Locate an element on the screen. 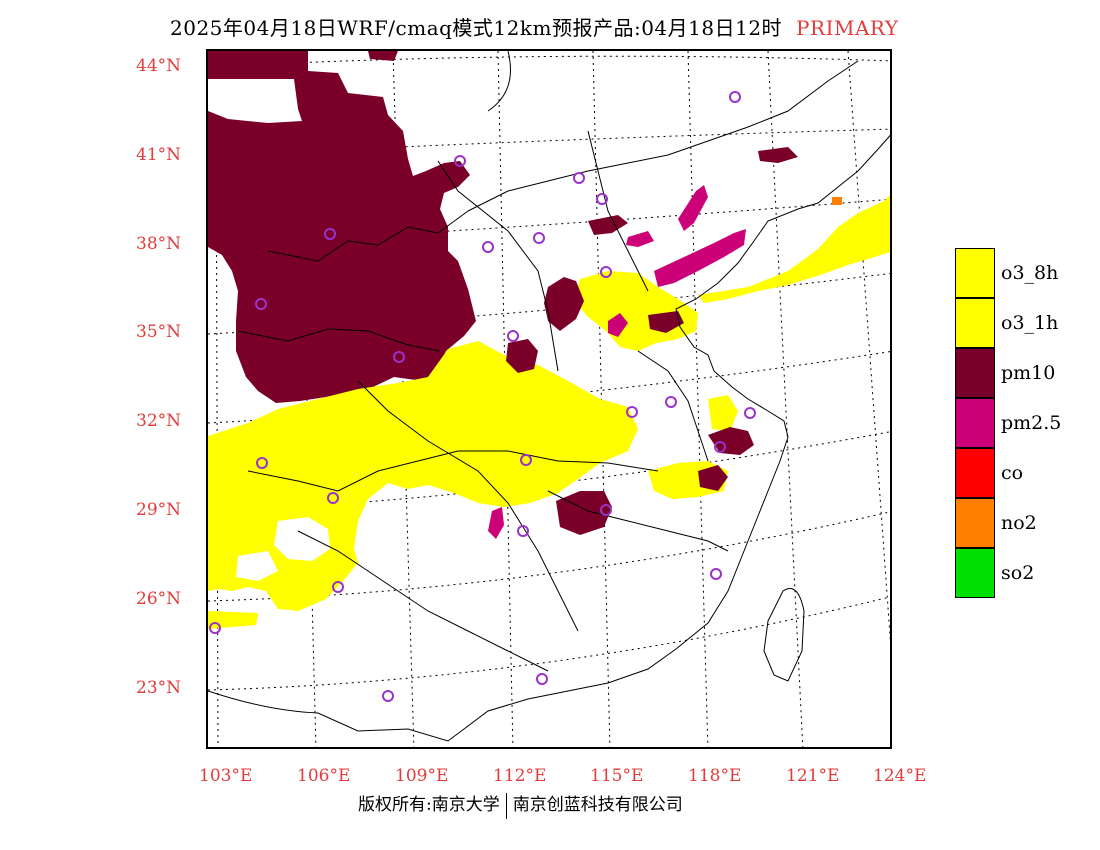  footer-separator is located at coordinates (506, 805).